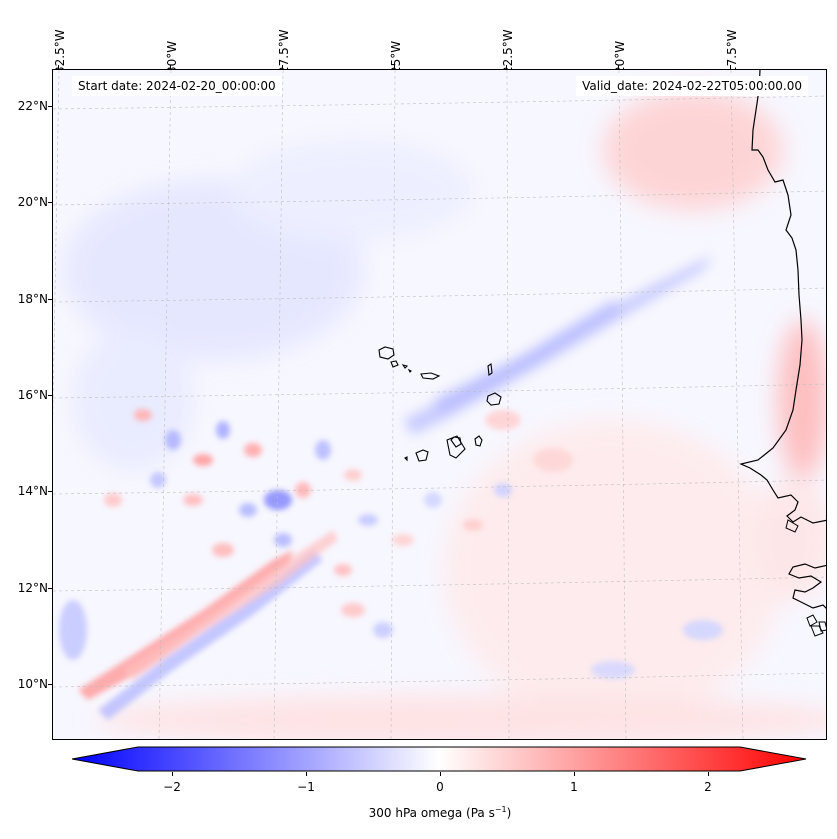  What do you see at coordinates (508, 51) in the screenshot?
I see `lon-label-22-5w: 22.5°W` at bounding box center [508, 51].